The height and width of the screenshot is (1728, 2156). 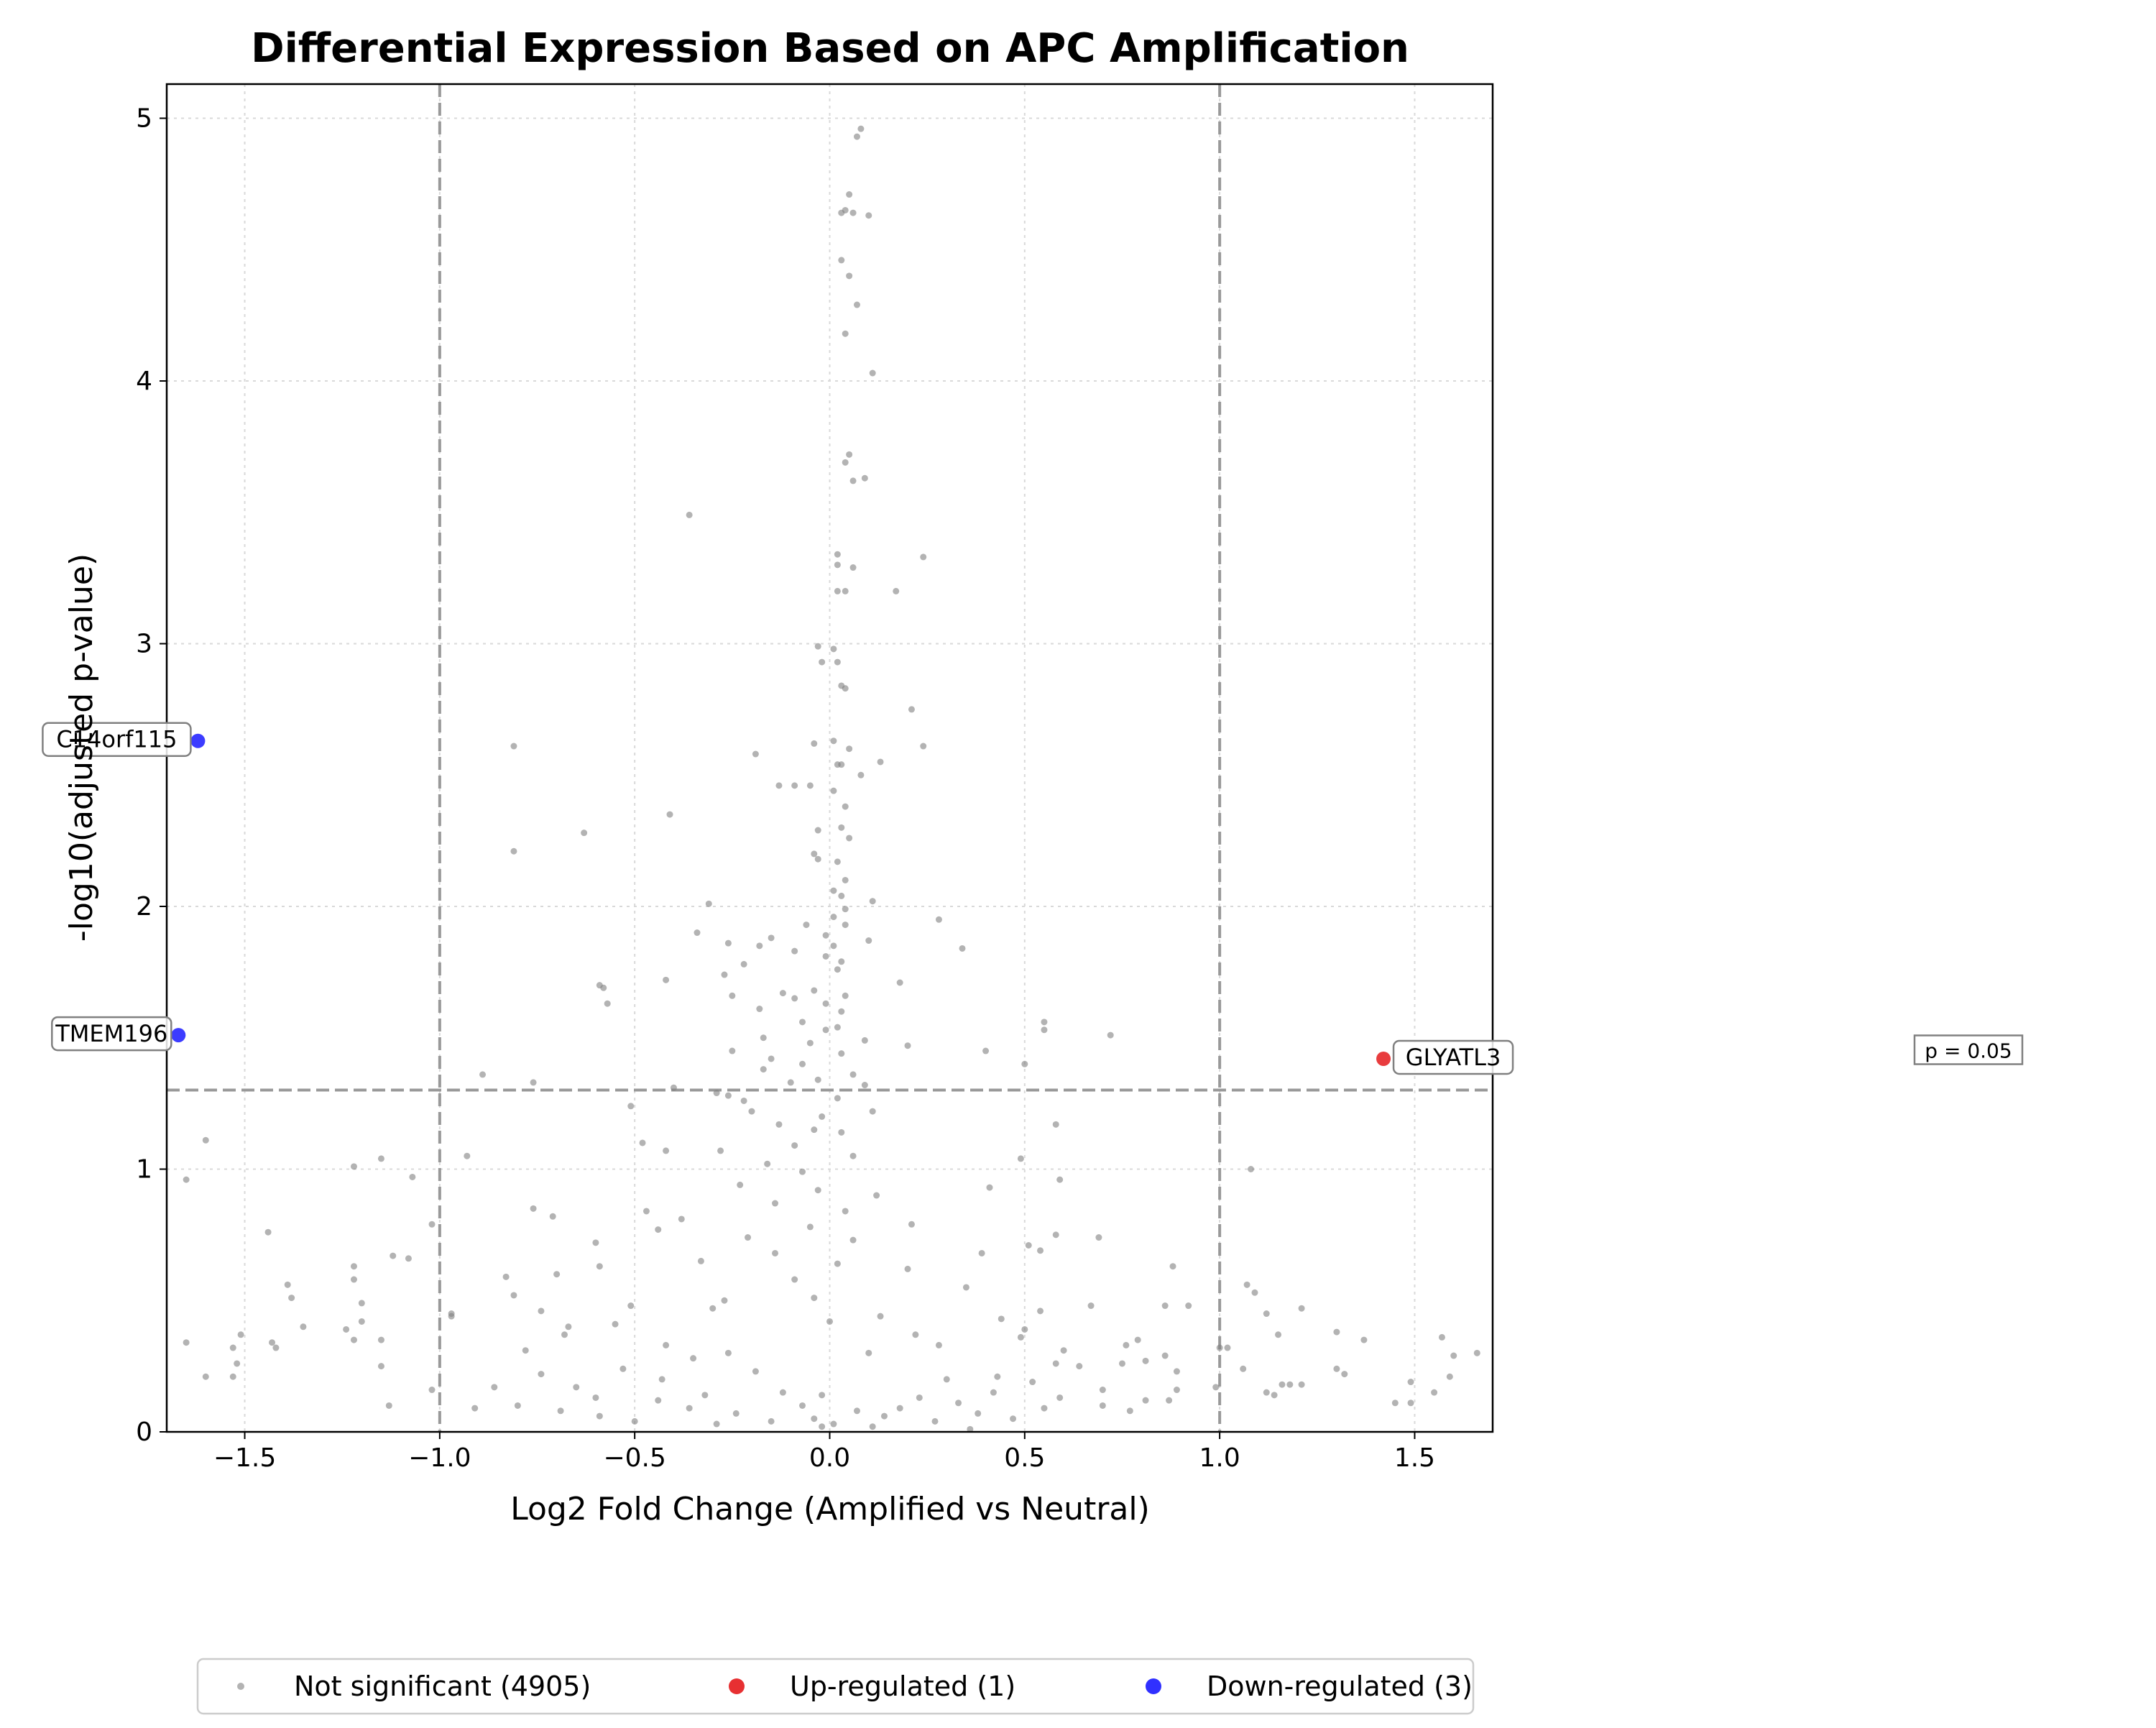 I want to click on x-tick-label: −1.0, so click(x=439, y=1458).